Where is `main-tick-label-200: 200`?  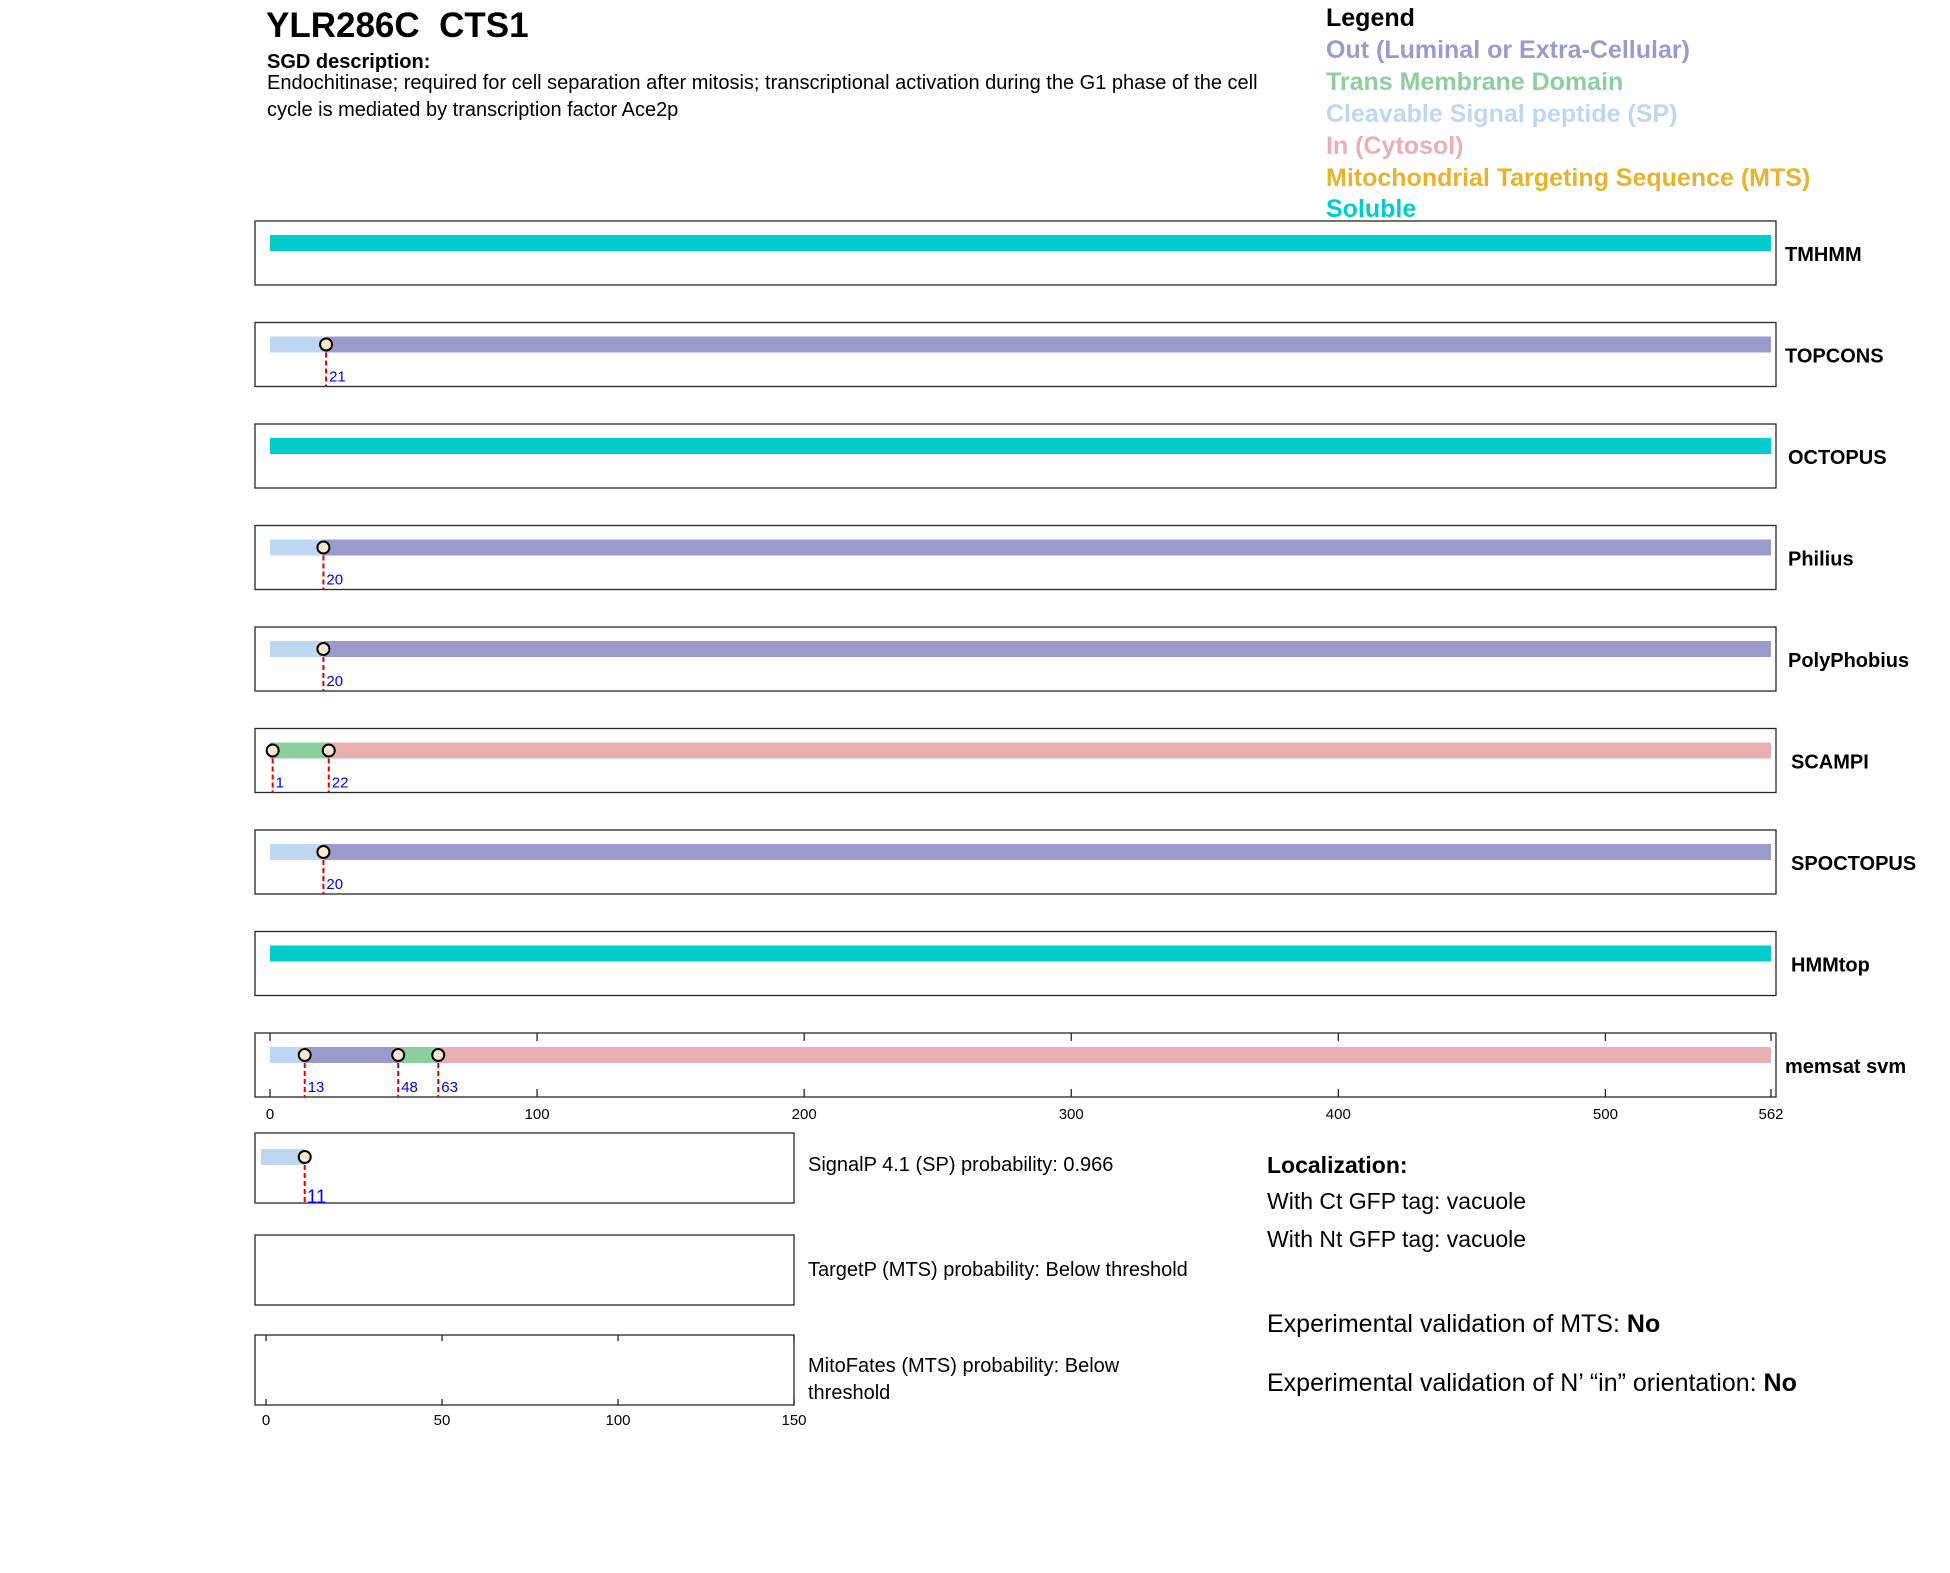 main-tick-label-200: 200 is located at coordinates (804, 1114).